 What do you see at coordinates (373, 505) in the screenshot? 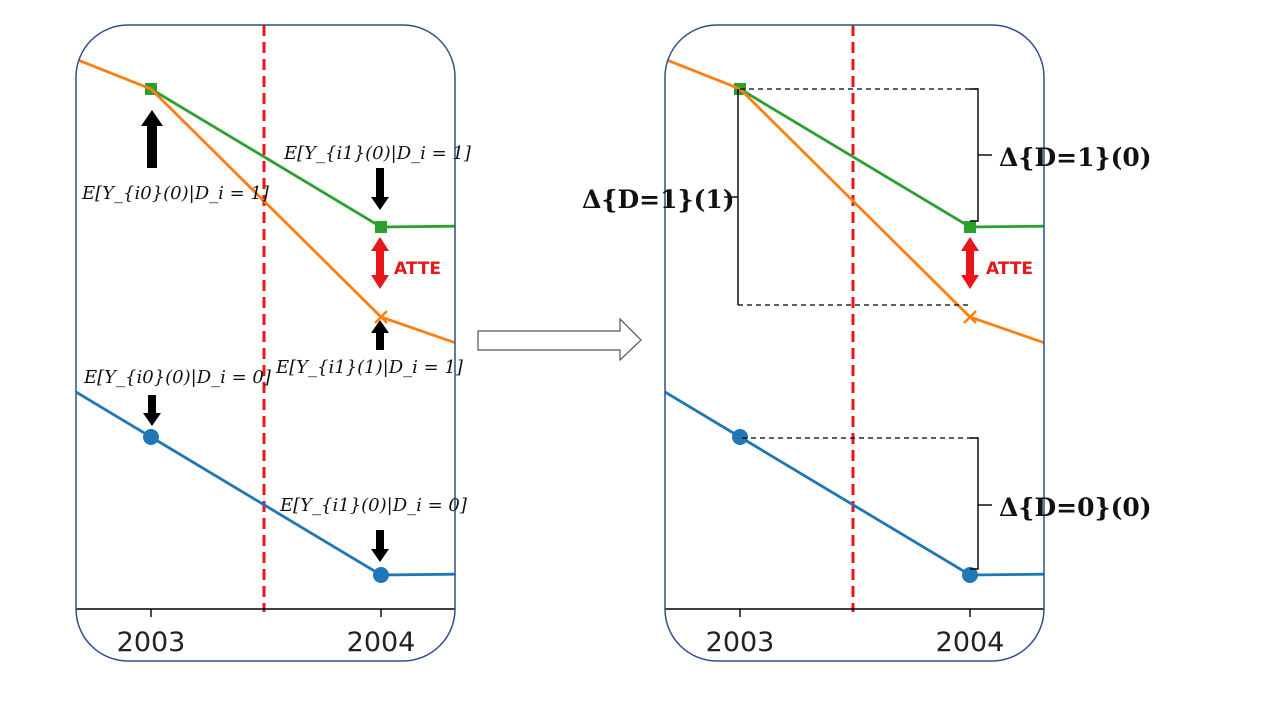
I see `label-y-i1-0-d0: E[Y_{i1}(0)|D_i = 0]` at bounding box center [373, 505].